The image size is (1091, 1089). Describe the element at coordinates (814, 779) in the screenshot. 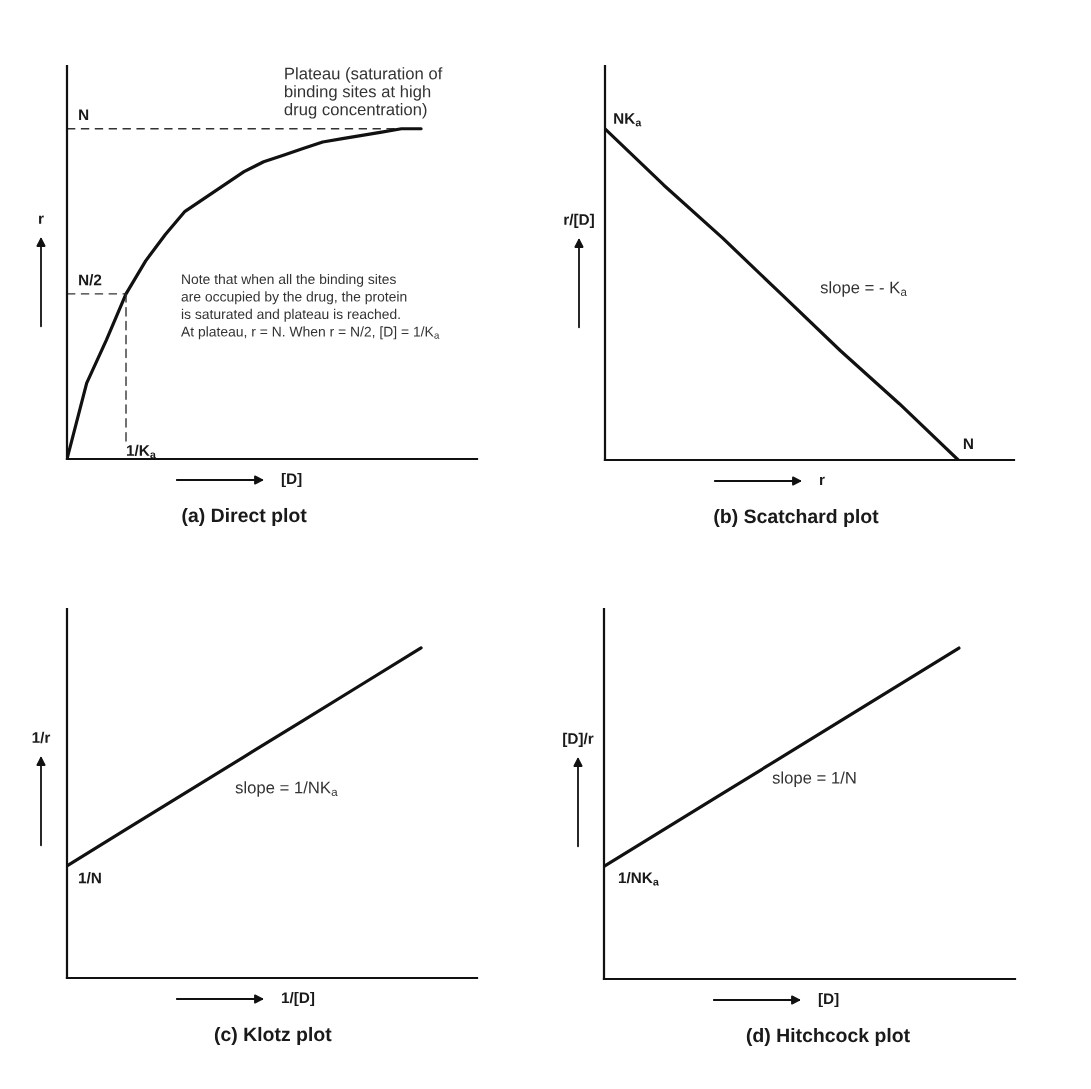

I see `annotation: slope = 1/N` at that location.